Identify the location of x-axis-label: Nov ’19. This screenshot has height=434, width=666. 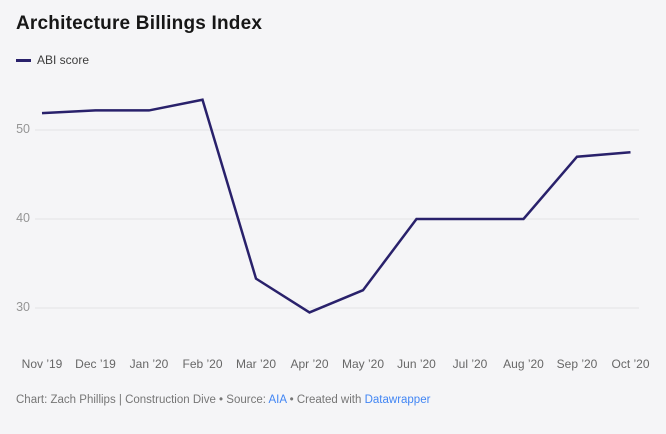
(42, 364).